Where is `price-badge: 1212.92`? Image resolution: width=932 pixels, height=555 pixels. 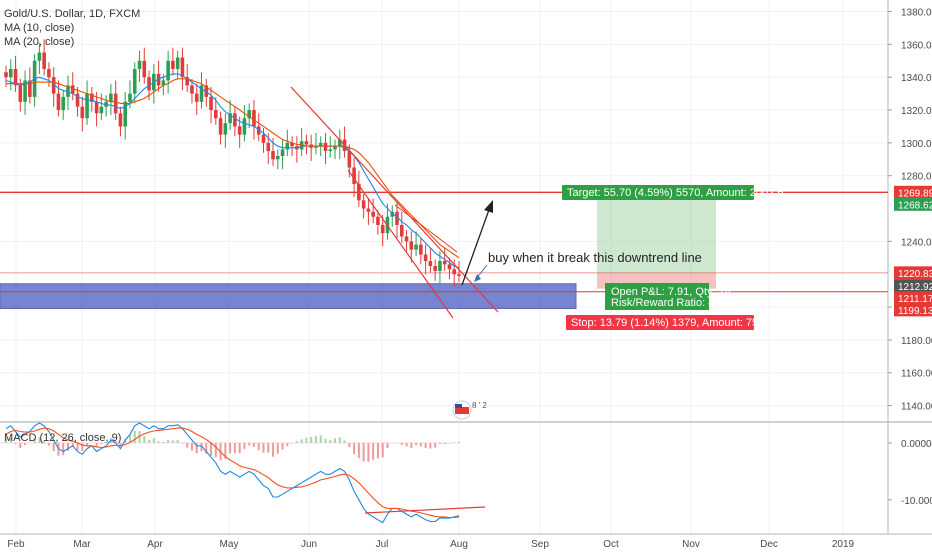 price-badge: 1212.92 is located at coordinates (913, 286).